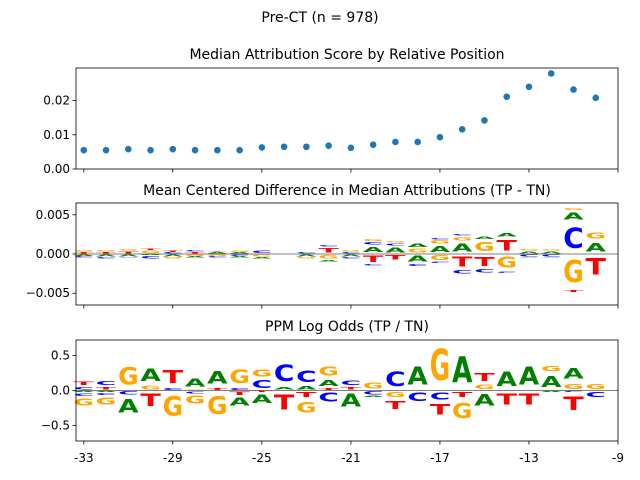 Image resolution: width=640 pixels, height=480 pixels. I want to click on panel3-ytick-label: 0.0, so click(60, 391).